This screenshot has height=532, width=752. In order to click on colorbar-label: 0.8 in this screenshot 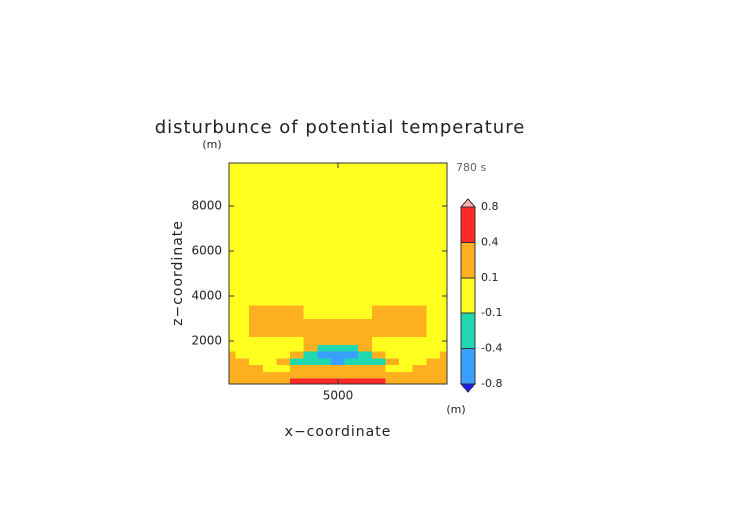, I will do `click(490, 206)`.